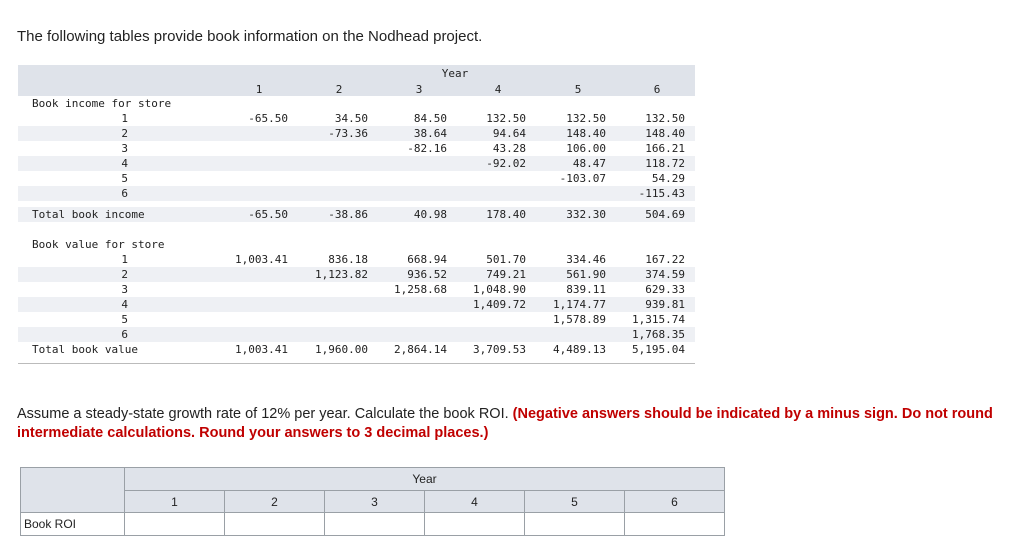 This screenshot has height=558, width=1031. Describe the element at coordinates (506, 163) in the screenshot. I see `income-cell-year-4: -92.02` at that location.